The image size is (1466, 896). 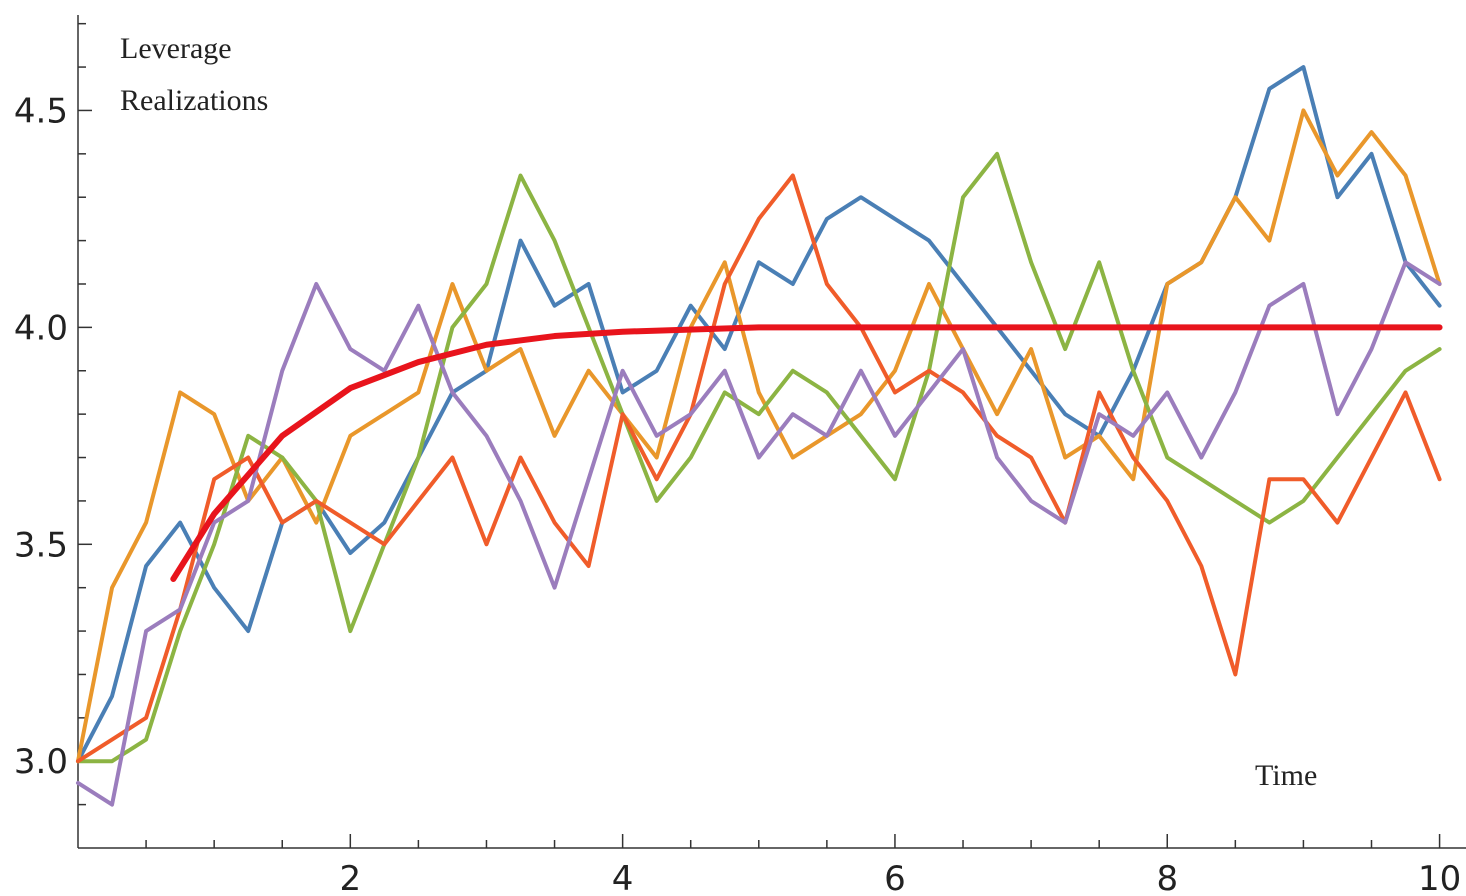 I want to click on y-tick-label: 4.5, so click(x=41, y=111).